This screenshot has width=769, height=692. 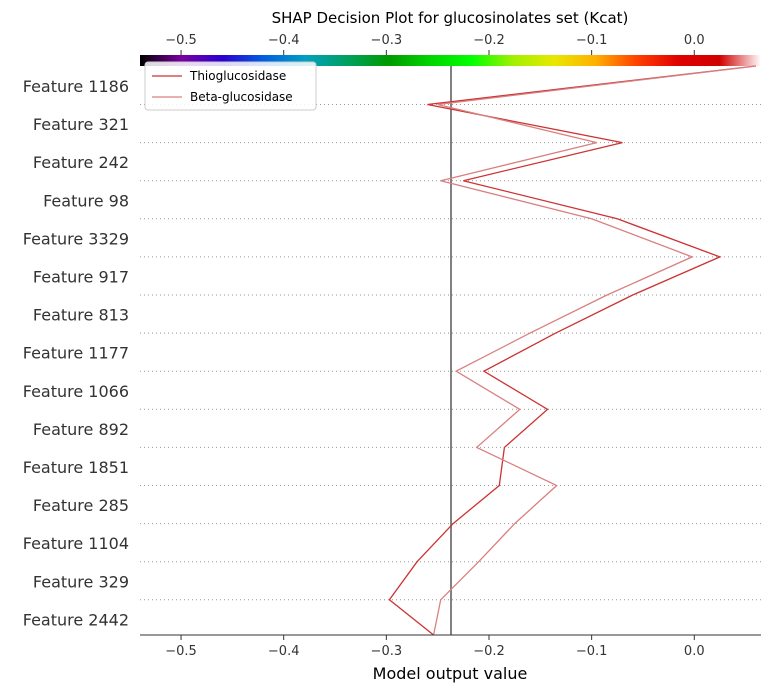 I want to click on feature-label: Feature 1851, so click(x=76, y=467).